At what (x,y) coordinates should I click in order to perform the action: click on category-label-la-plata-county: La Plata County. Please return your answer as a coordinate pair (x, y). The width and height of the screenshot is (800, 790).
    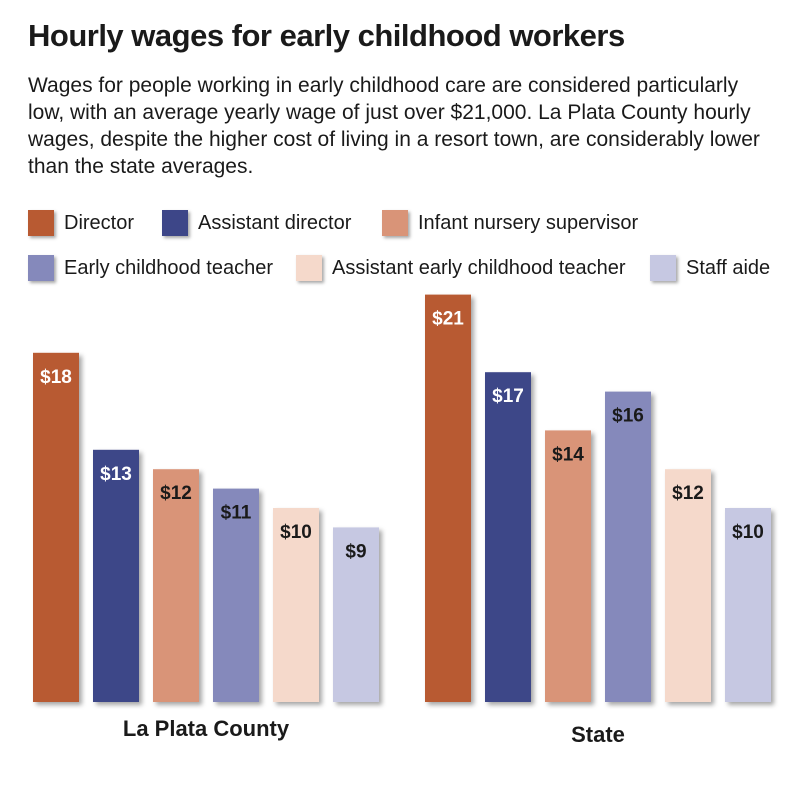
    Looking at the image, I should click on (206, 728).